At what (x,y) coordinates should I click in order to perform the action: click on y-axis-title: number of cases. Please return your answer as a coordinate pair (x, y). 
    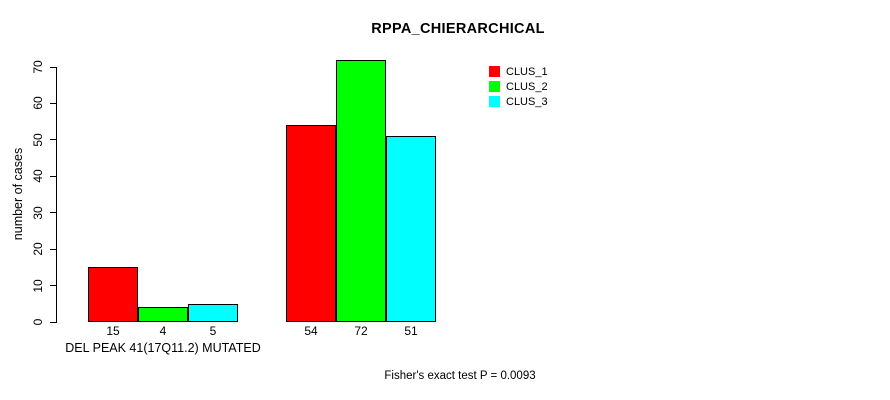
    Looking at the image, I should click on (18, 194).